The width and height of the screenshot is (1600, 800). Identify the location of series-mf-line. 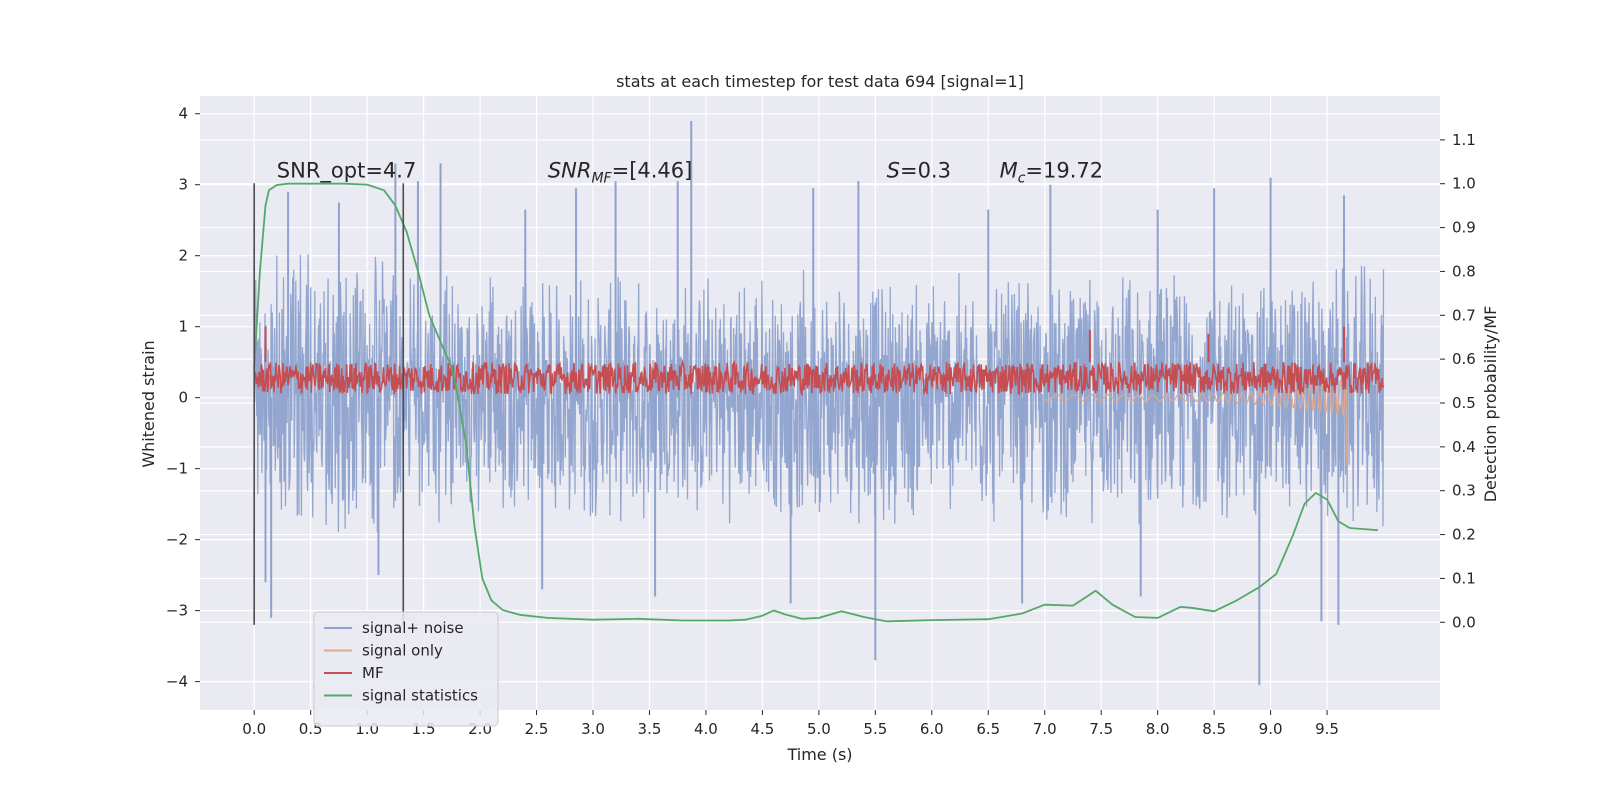
(819, 378).